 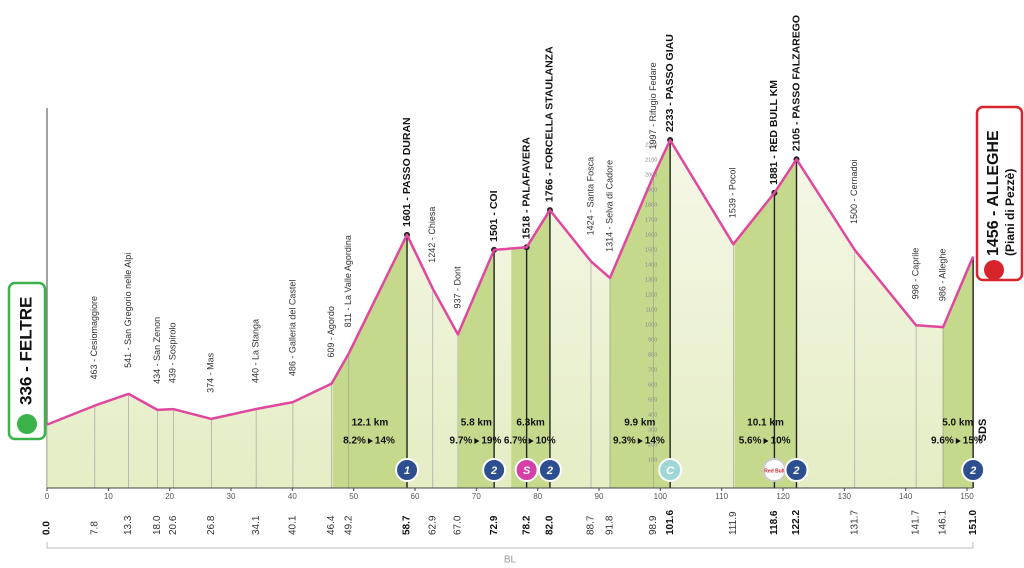 What do you see at coordinates (494, 525) in the screenshot?
I see `km-label: 72.9` at bounding box center [494, 525].